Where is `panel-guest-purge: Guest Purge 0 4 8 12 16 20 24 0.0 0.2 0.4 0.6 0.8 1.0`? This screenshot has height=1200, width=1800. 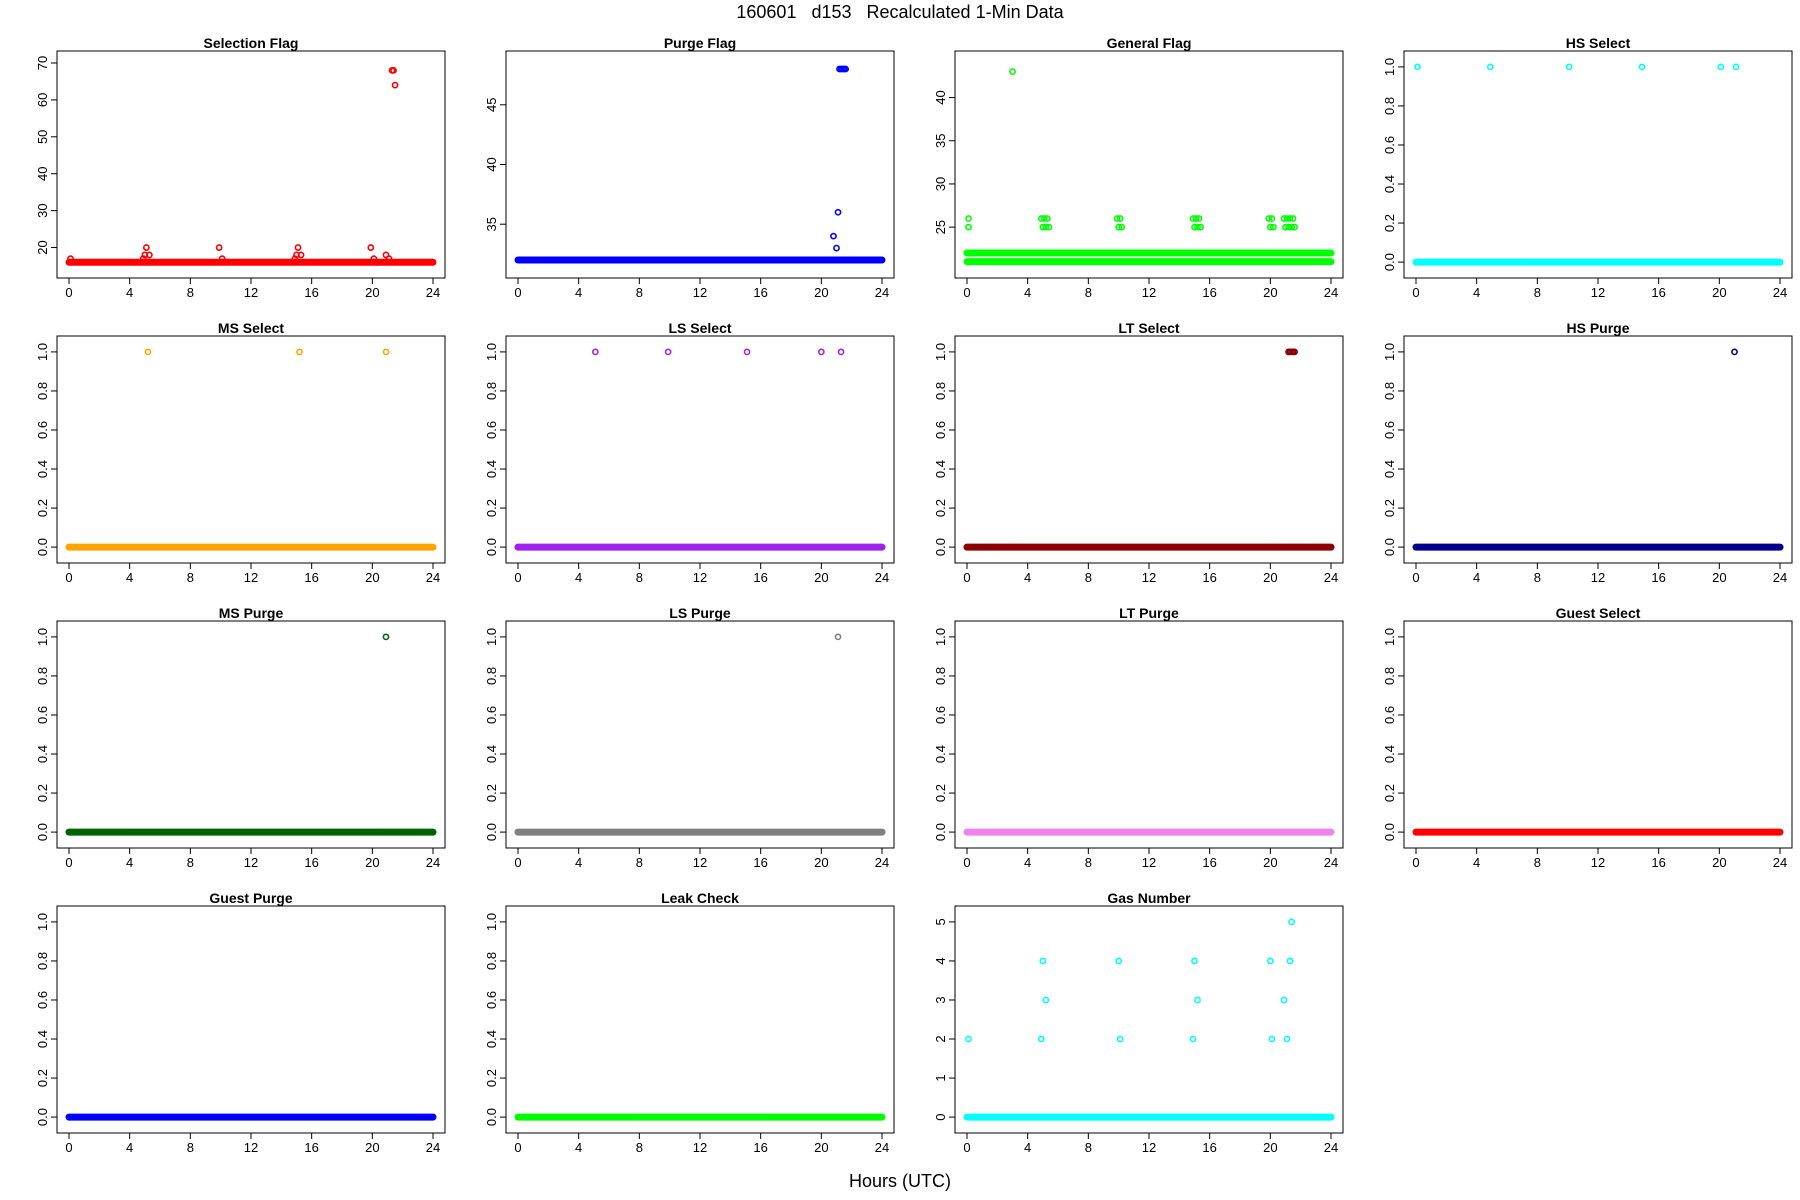
panel-guest-purge: Guest Purge 0 4 8 12 16 20 24 0.0 0.2 0.4 0.6 0.8 1.0 is located at coordinates (240, 1022).